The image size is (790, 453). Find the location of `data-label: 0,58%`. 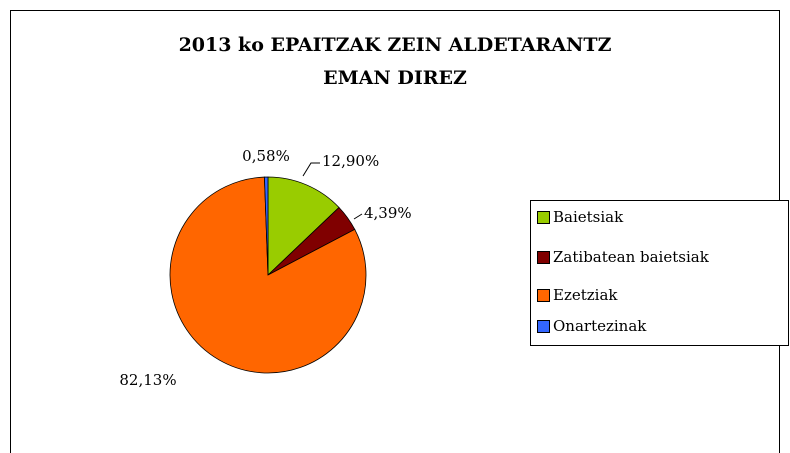

data-label: 0,58% is located at coordinates (266, 156).